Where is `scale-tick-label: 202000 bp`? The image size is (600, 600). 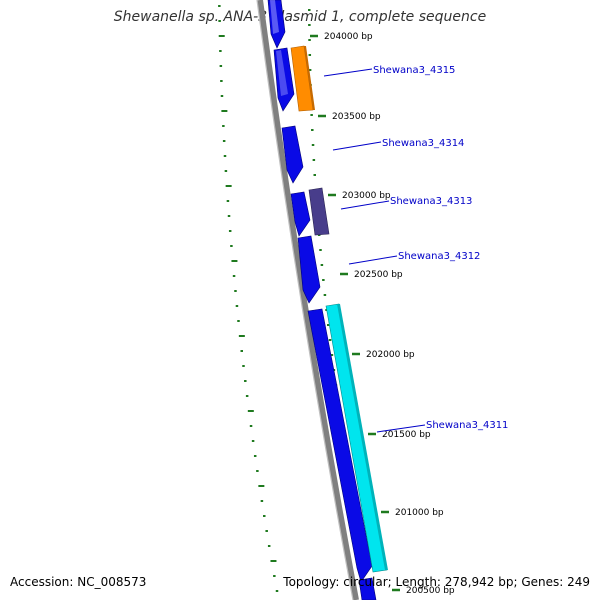 scale-tick-label: 202000 bp is located at coordinates (390, 355).